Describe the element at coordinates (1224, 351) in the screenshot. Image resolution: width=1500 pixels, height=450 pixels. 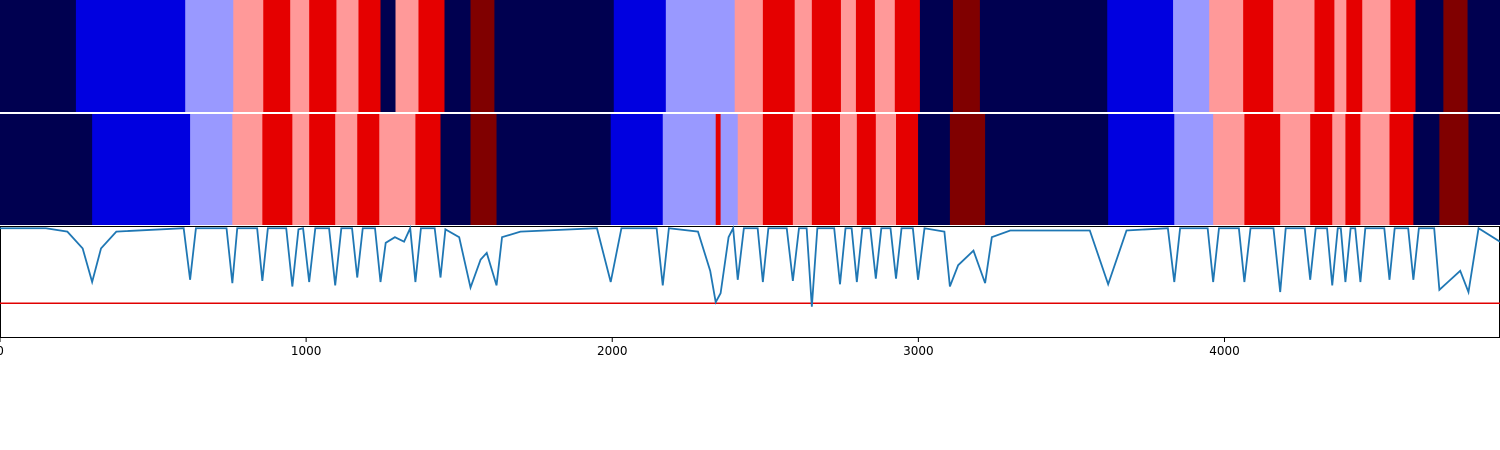
I see `x-tick-label: 4000` at that location.